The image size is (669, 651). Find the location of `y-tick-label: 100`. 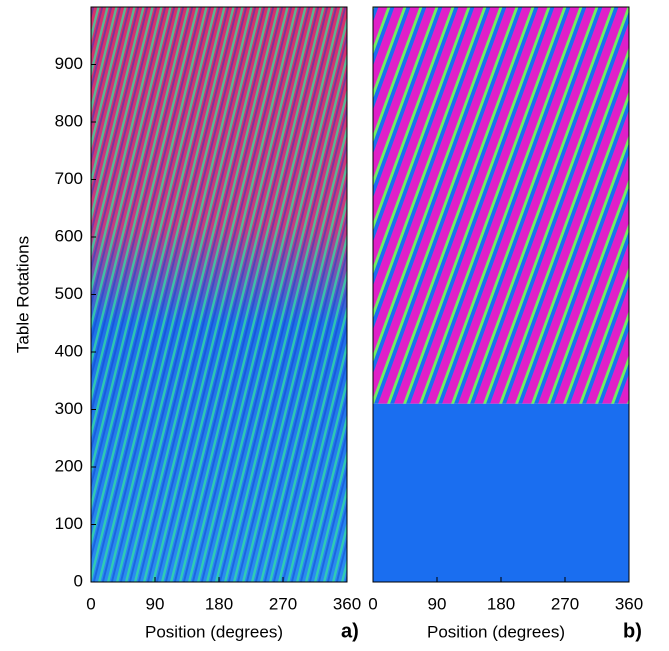

y-tick-label: 100 is located at coordinates (69, 523).